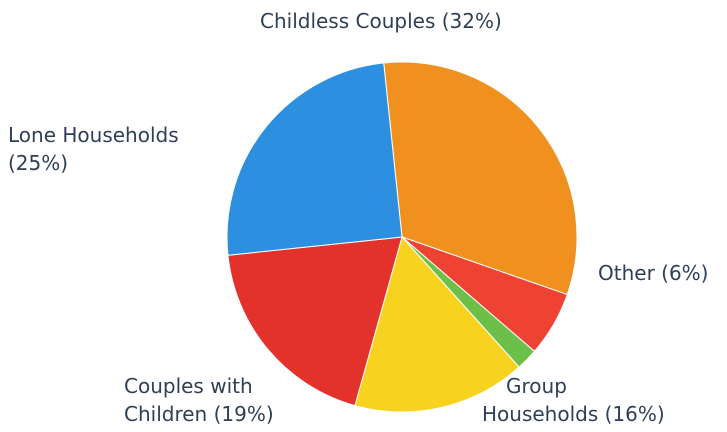 This screenshot has width=727, height=432. What do you see at coordinates (573, 414) in the screenshot?
I see `label-group-households-line2: Households (16%)` at bounding box center [573, 414].